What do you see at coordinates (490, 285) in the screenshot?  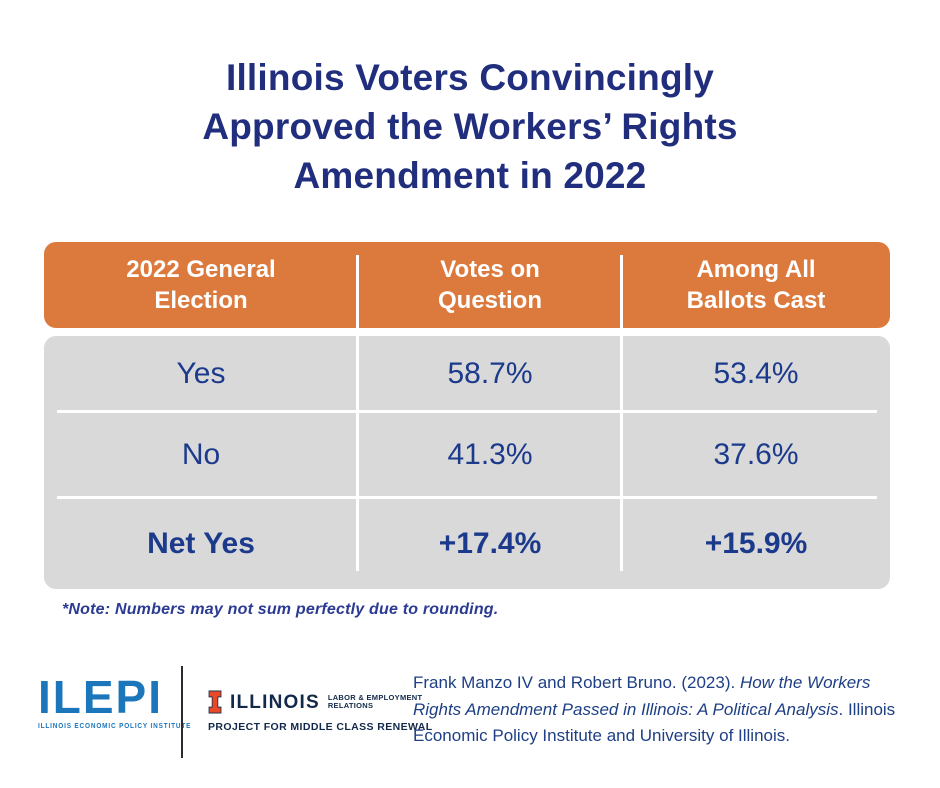 I see `column-header-votes-on-question: Votes on Question` at bounding box center [490, 285].